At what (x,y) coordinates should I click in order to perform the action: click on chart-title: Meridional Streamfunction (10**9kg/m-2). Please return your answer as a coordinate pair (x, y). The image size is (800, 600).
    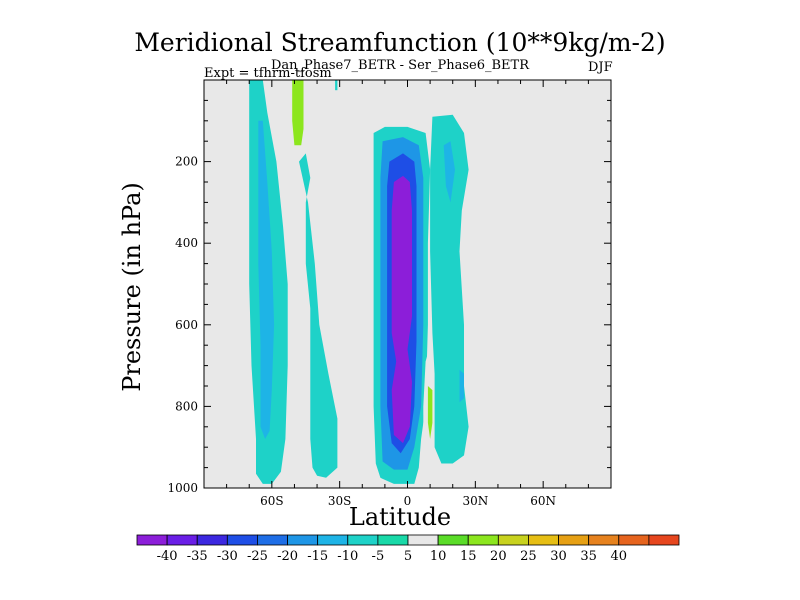
    Looking at the image, I should click on (400, 42).